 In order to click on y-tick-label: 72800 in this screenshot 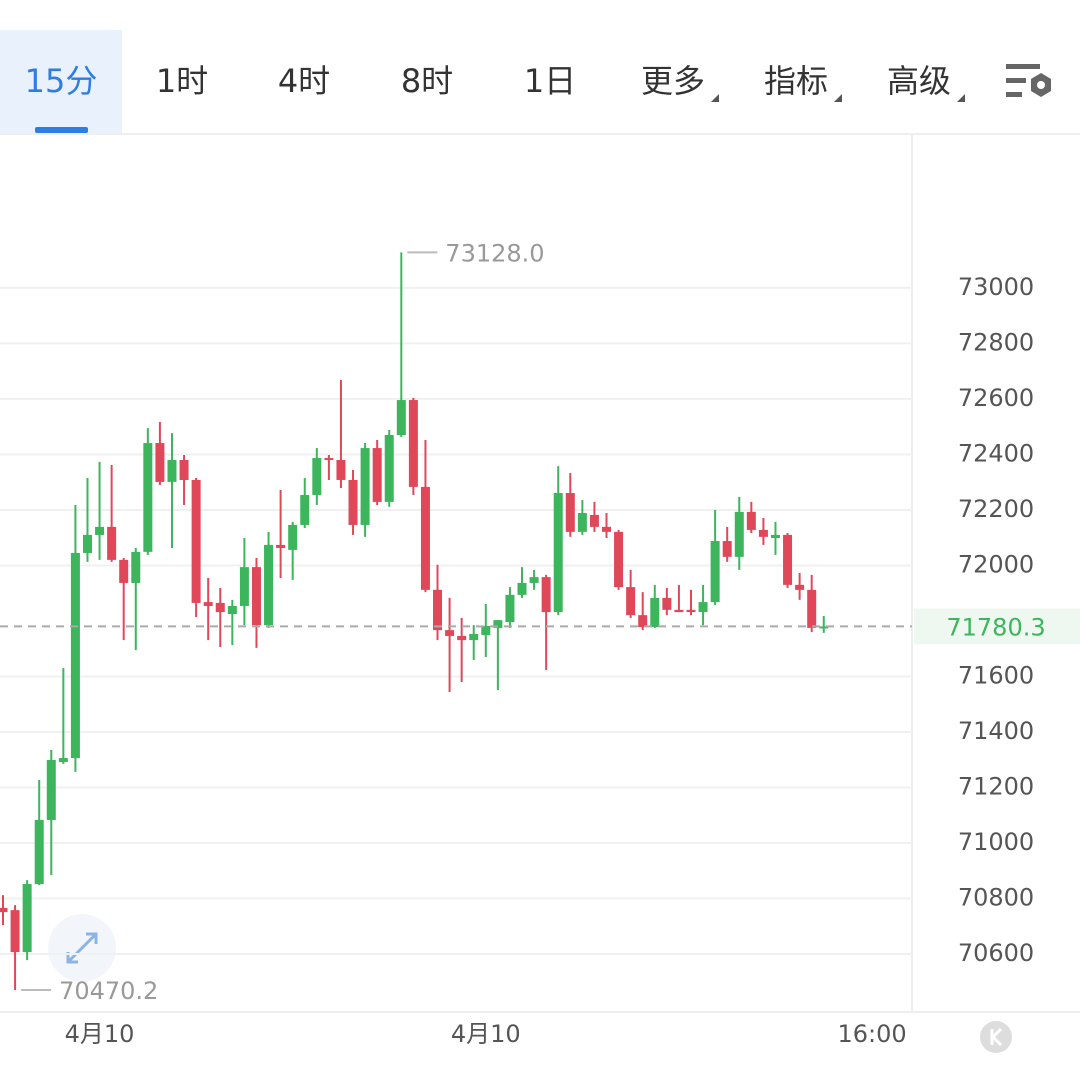, I will do `click(996, 342)`.